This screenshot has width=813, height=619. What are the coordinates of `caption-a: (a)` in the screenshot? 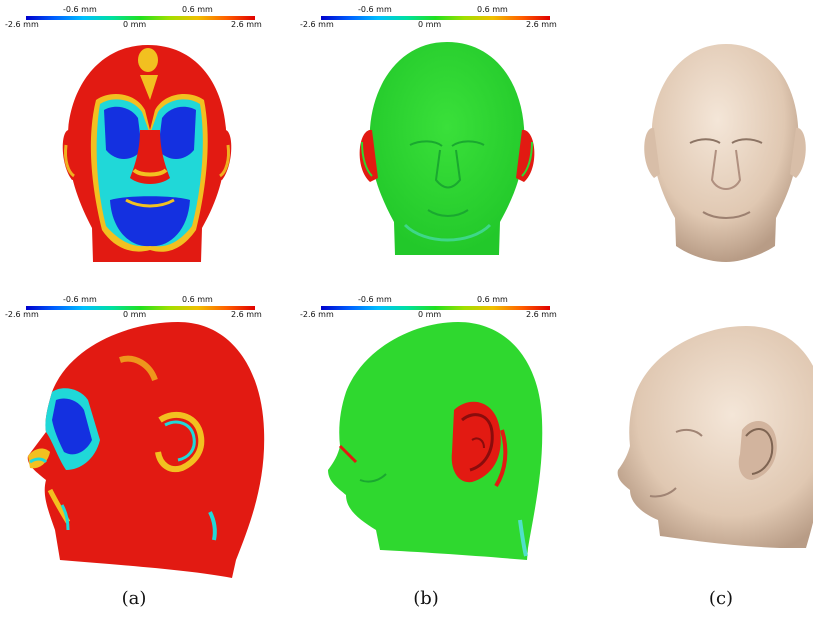 It's located at (134, 598).